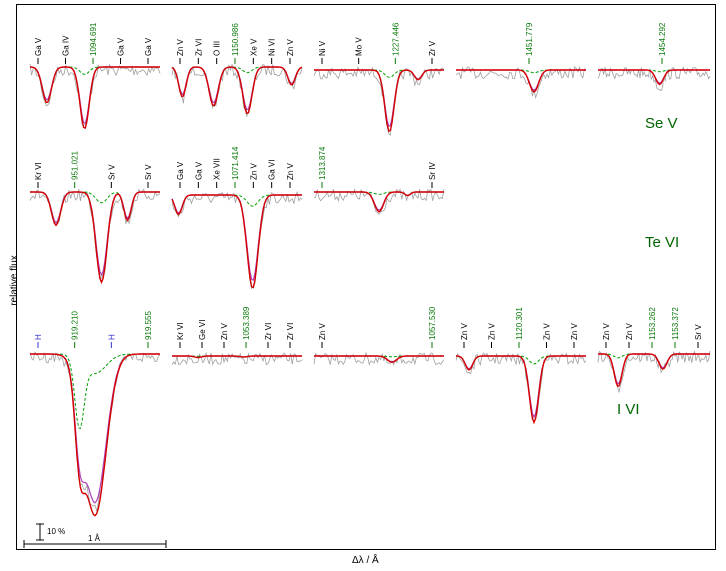  I want to click on line-label-p12-4: Sr V, so click(698, 332).